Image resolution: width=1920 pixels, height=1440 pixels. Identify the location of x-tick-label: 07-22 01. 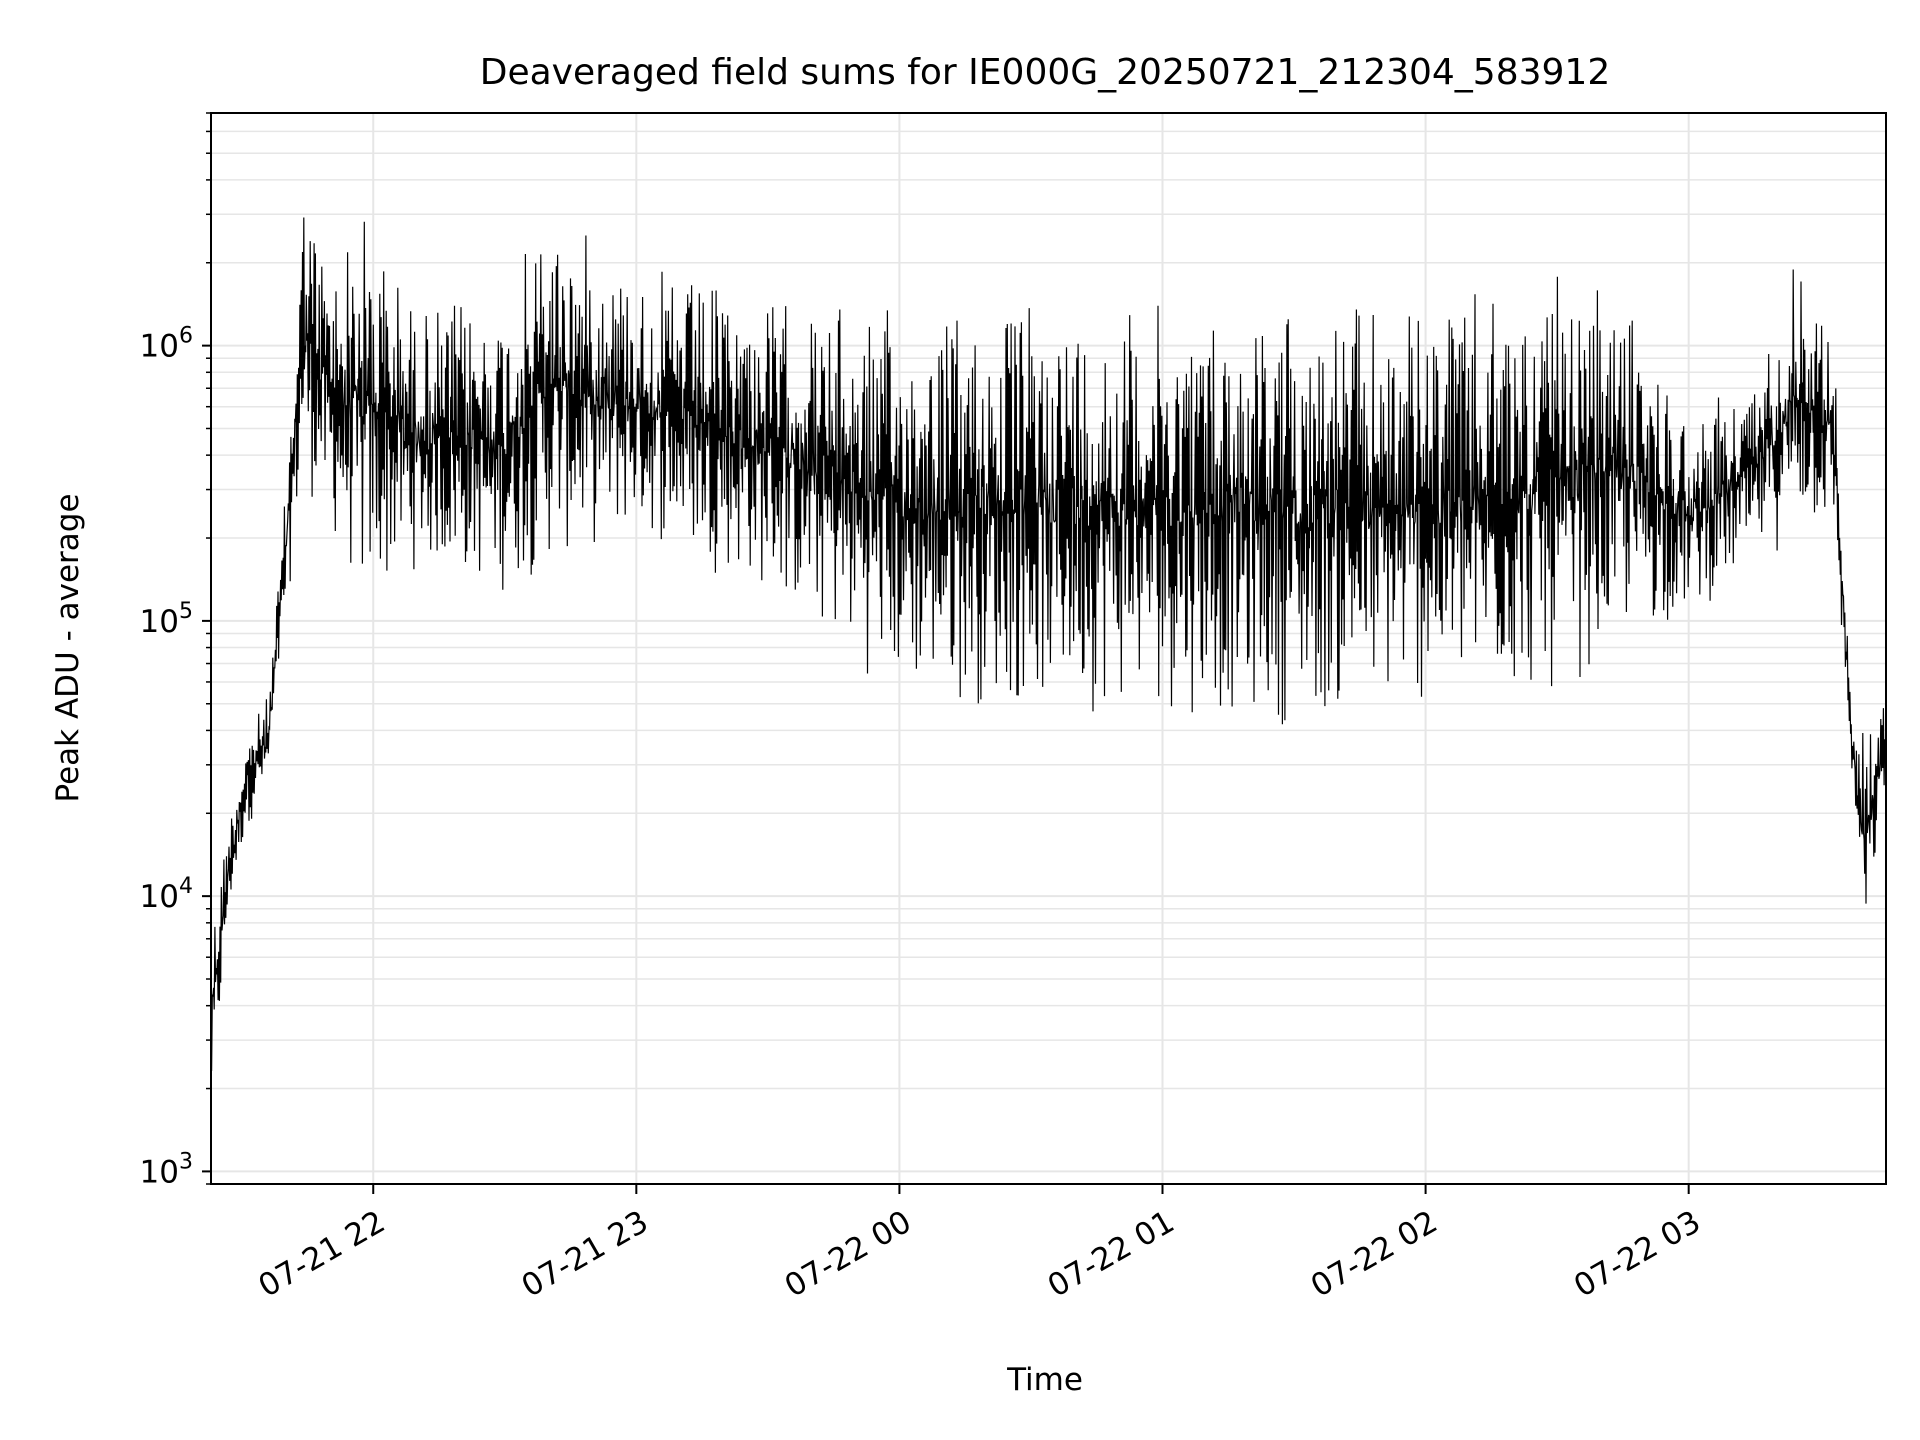
(1111, 1254).